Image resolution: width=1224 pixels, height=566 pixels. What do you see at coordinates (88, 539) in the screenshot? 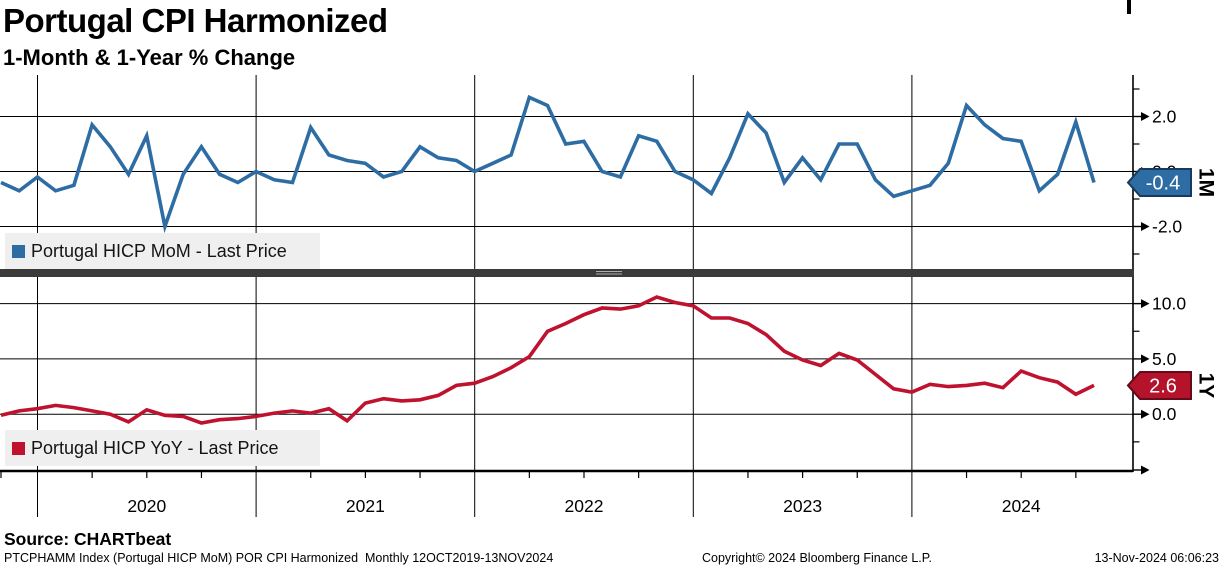
I see `source-label: Source: CHARTbeat` at bounding box center [88, 539].